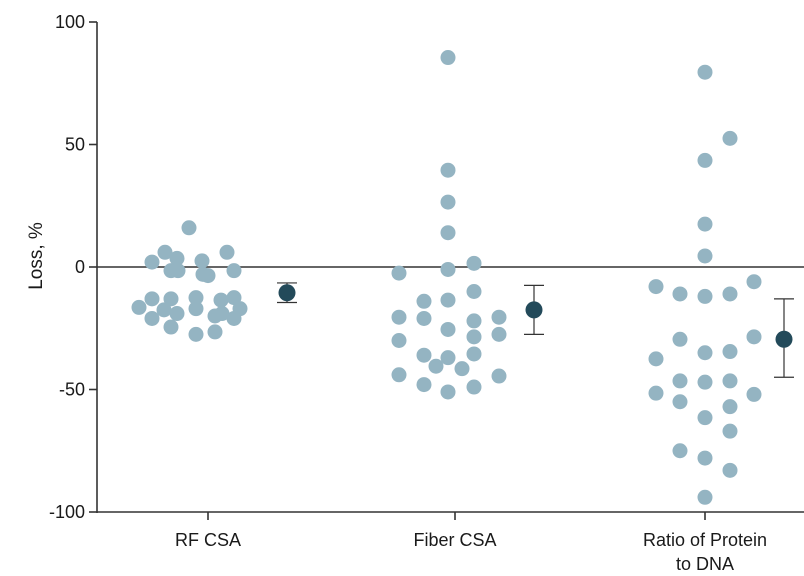 This screenshot has width=804, height=576. I want to click on x-category-label: to DNA, so click(705, 564).